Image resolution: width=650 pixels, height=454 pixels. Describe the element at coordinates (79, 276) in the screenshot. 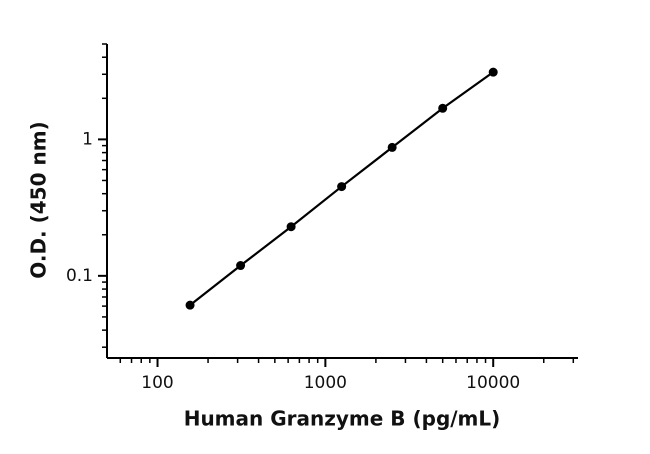

I see `y-tick-label: 0.1` at that location.